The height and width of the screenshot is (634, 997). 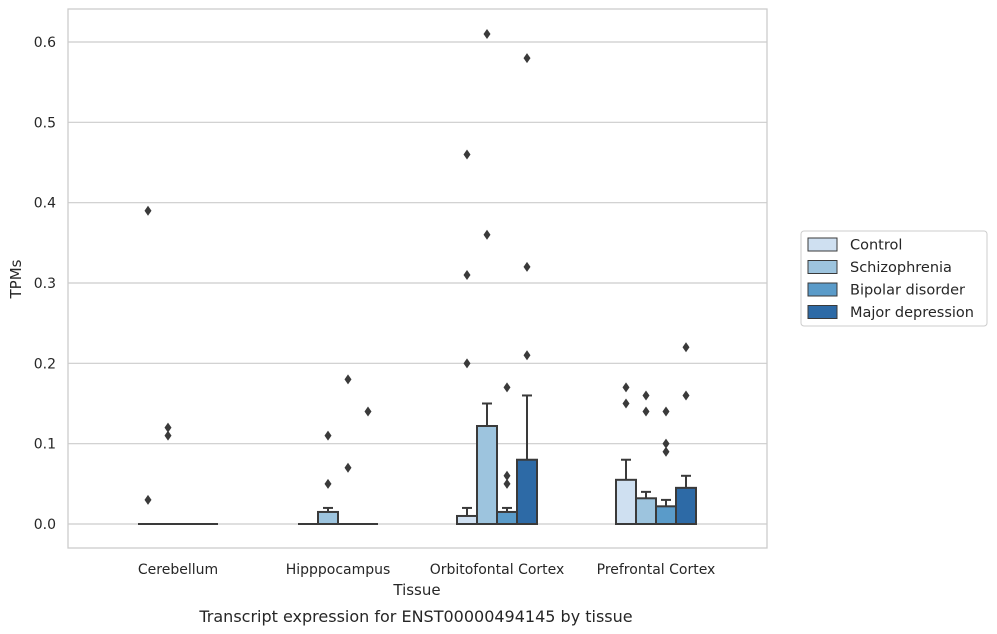 I want to click on y-tick-label: 0.5, so click(x=45, y=123).